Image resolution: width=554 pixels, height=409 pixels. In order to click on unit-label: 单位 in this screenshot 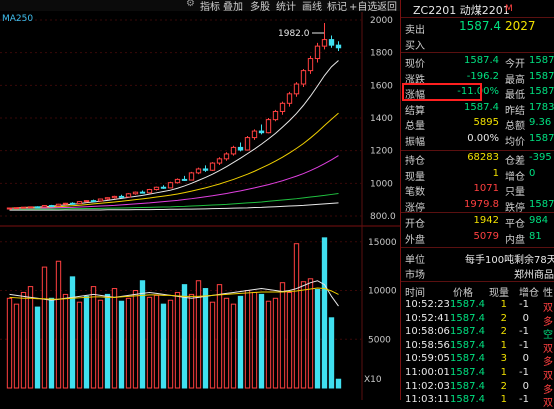, I will do `click(415, 260)`.